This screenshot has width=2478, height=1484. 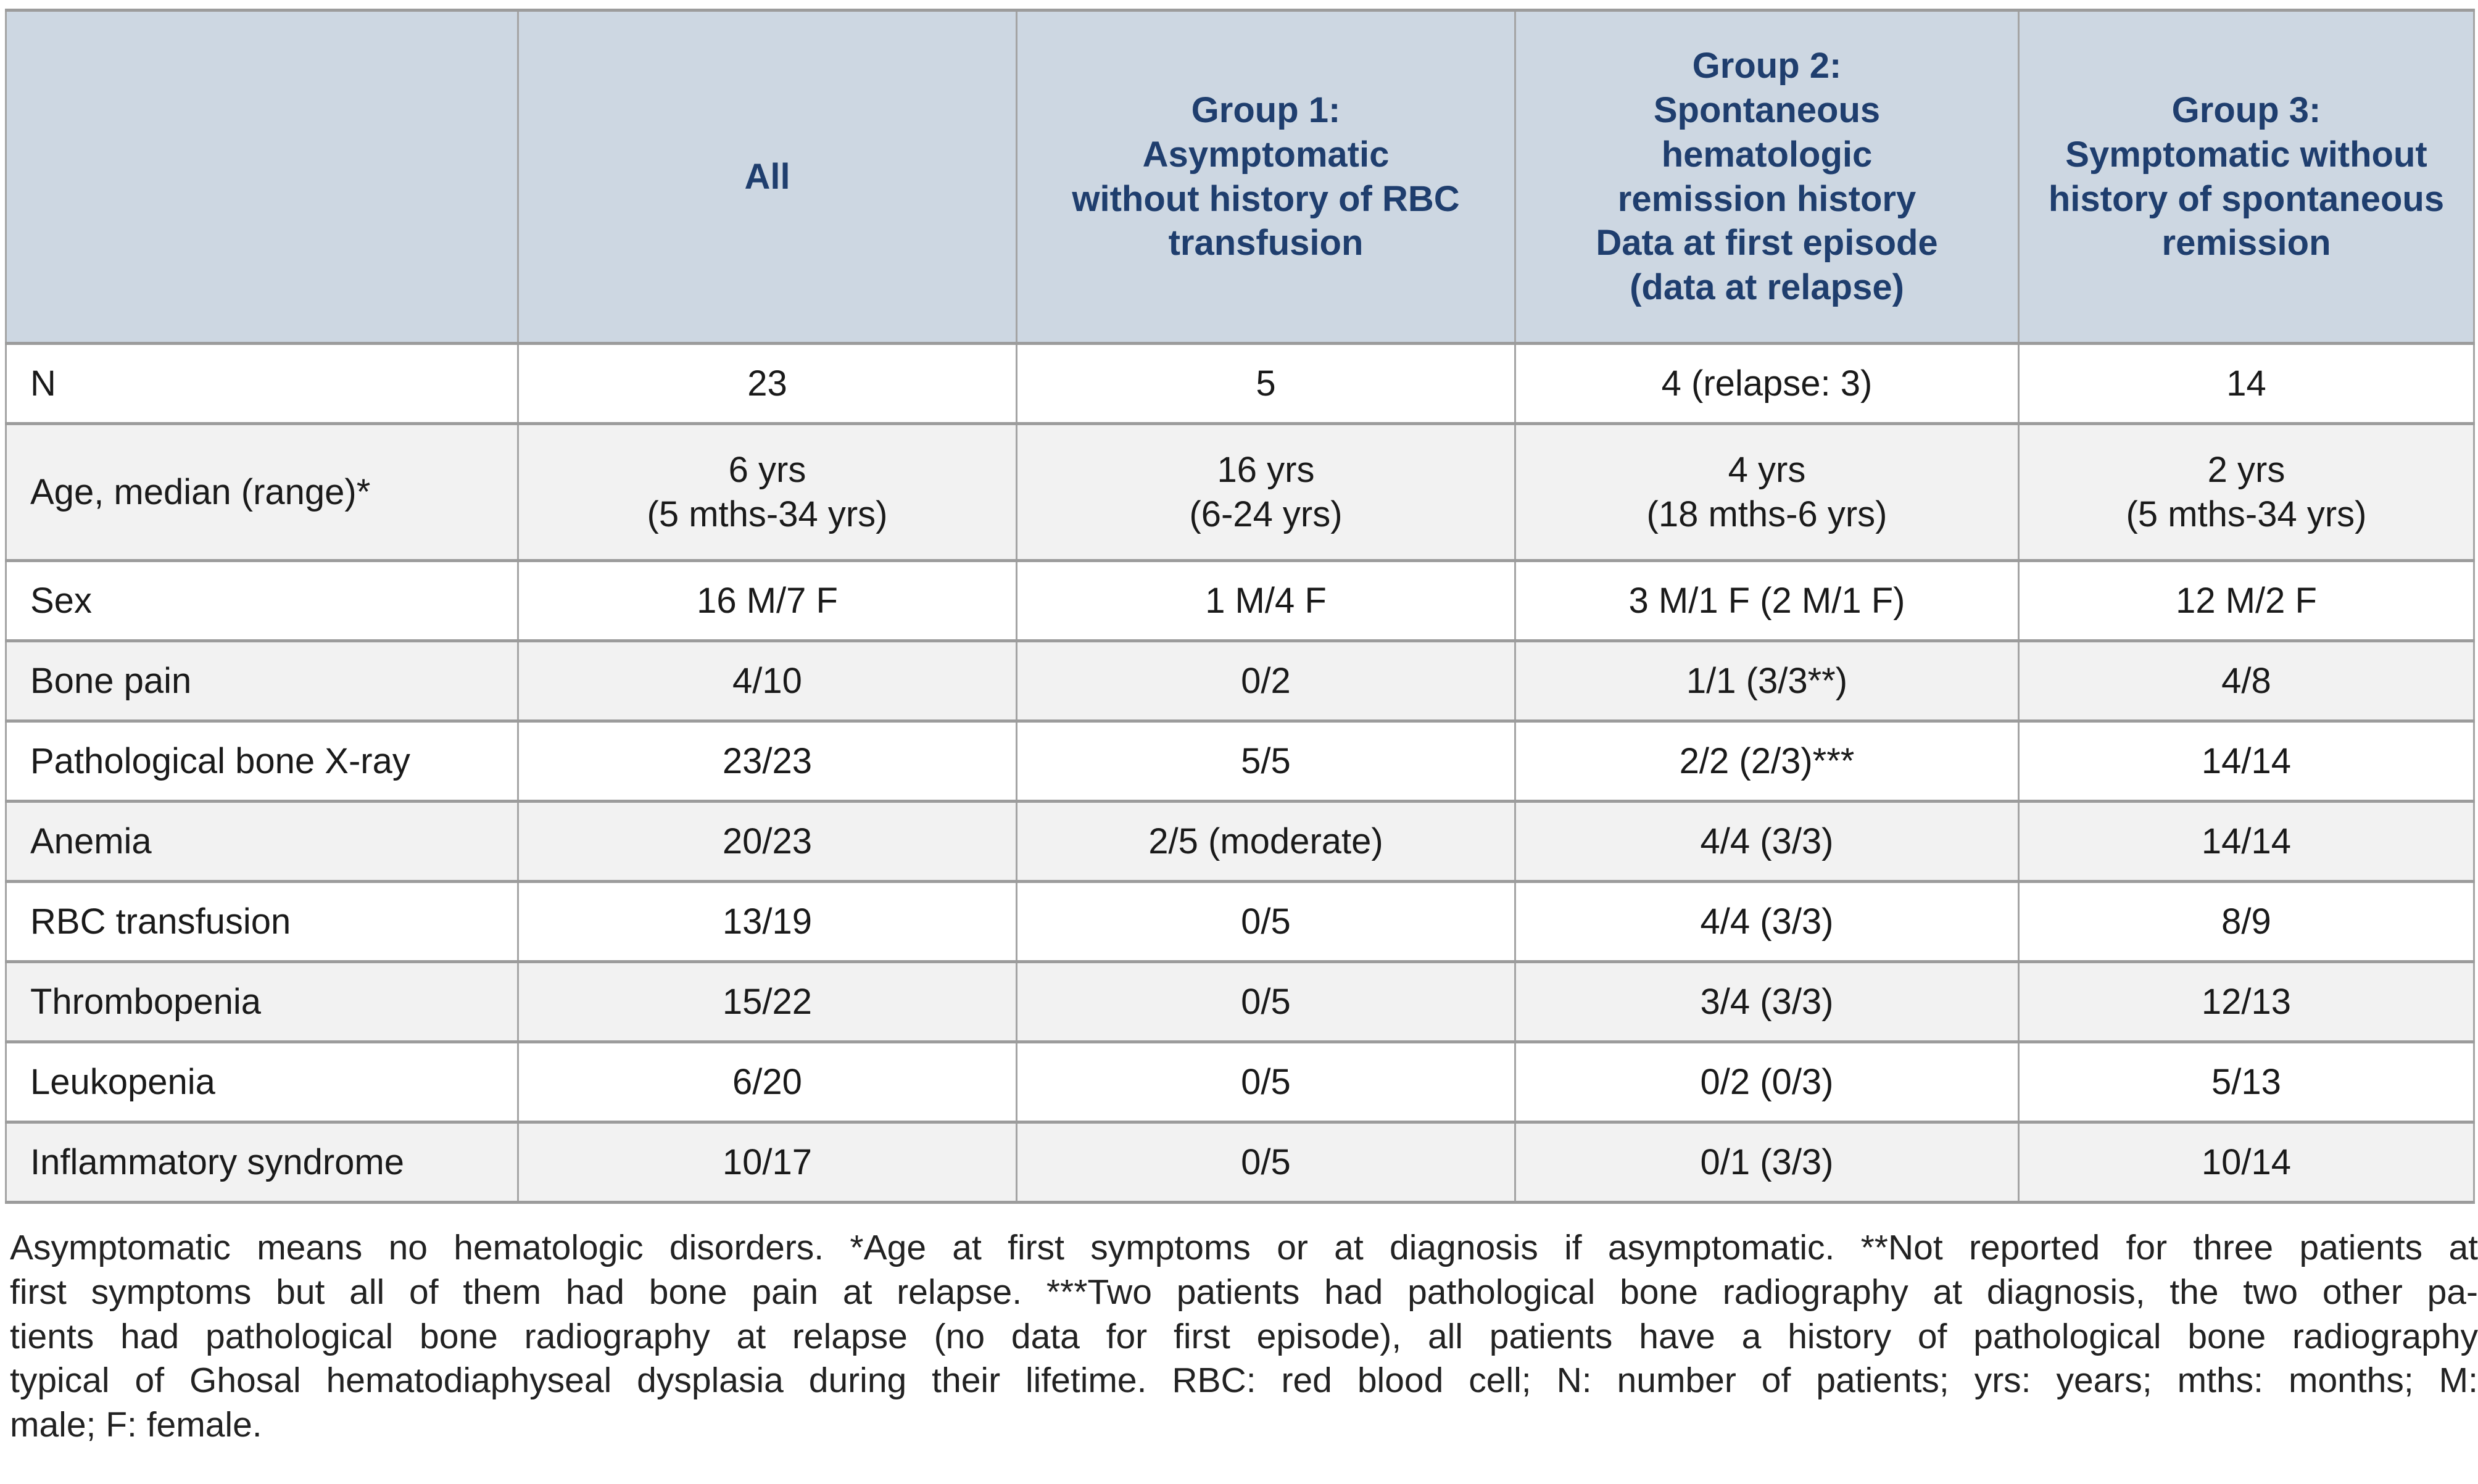 What do you see at coordinates (767, 1162) in the screenshot?
I see `cell-value: 10/17` at bounding box center [767, 1162].